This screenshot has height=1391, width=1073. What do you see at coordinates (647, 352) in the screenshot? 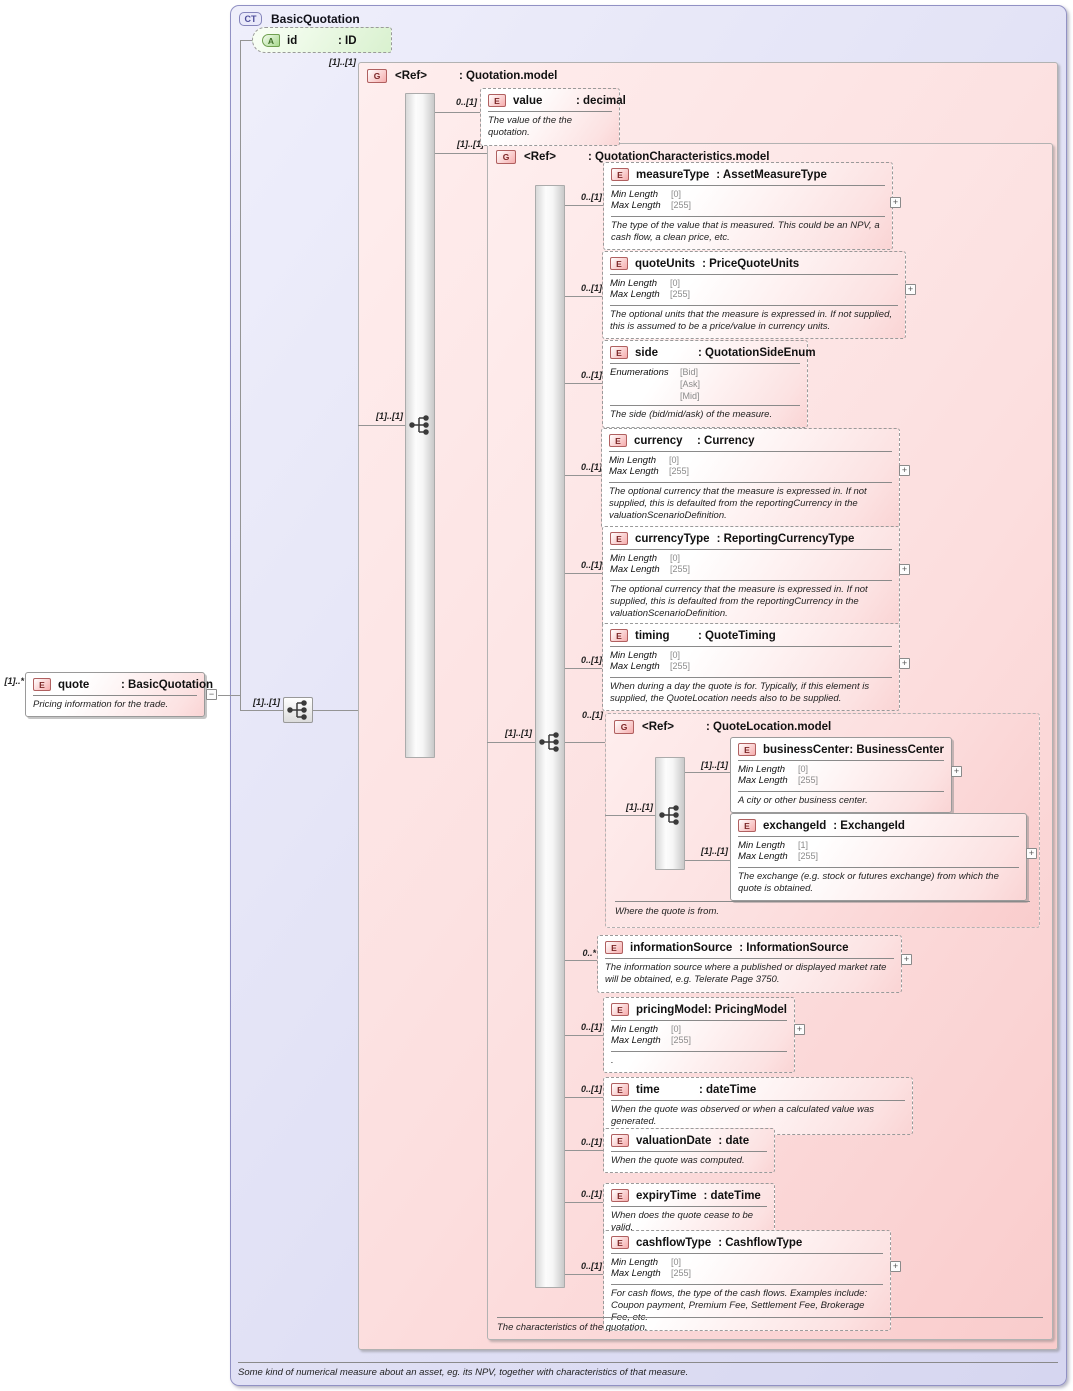
I see `element-name: side` at bounding box center [647, 352].